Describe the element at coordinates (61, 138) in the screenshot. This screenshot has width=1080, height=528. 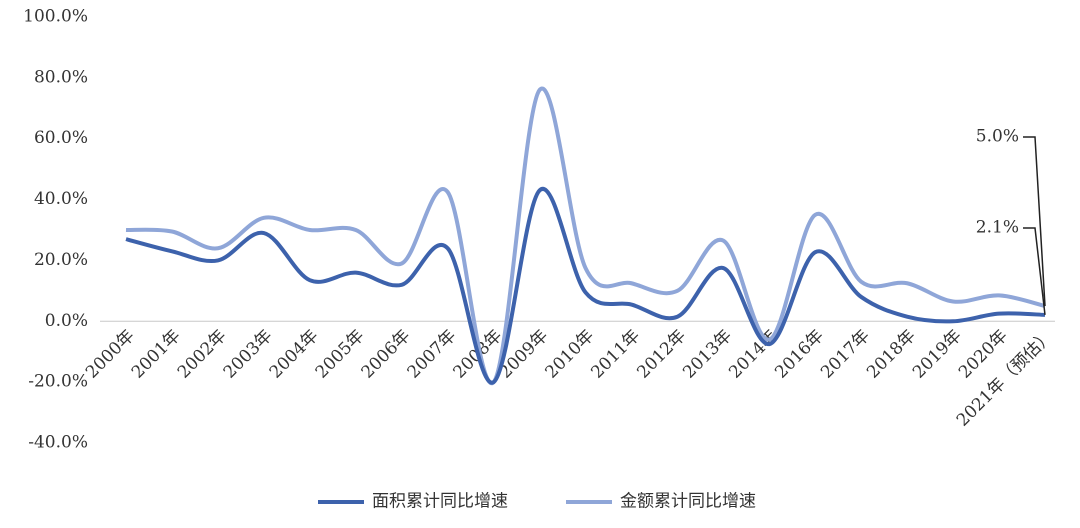
I see `y-tick-label: 60.0%` at that location.